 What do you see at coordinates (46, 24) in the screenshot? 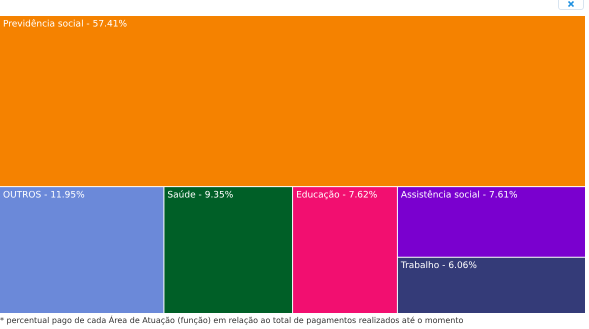
I see `category-label: Previdência social -` at bounding box center [46, 24].